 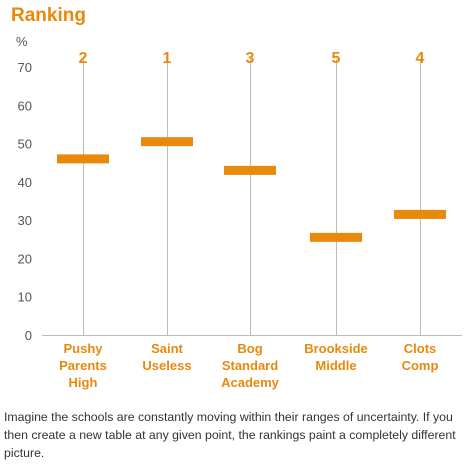 I want to click on category-label-line: Bog, so click(x=249, y=348).